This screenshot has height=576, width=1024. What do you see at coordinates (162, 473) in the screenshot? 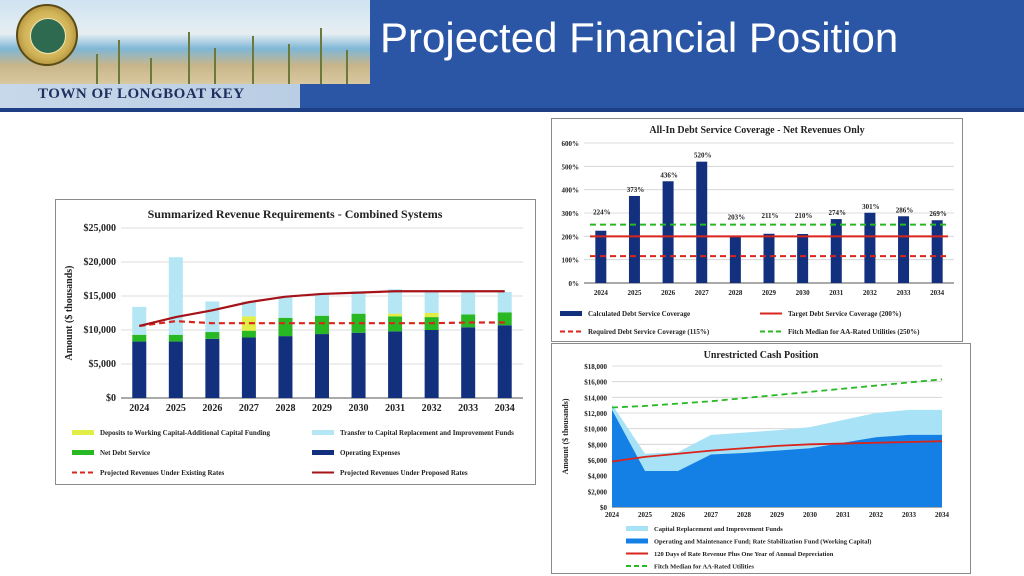
I see `legend-label: Projected Revenues Under Existing Rates` at bounding box center [162, 473].